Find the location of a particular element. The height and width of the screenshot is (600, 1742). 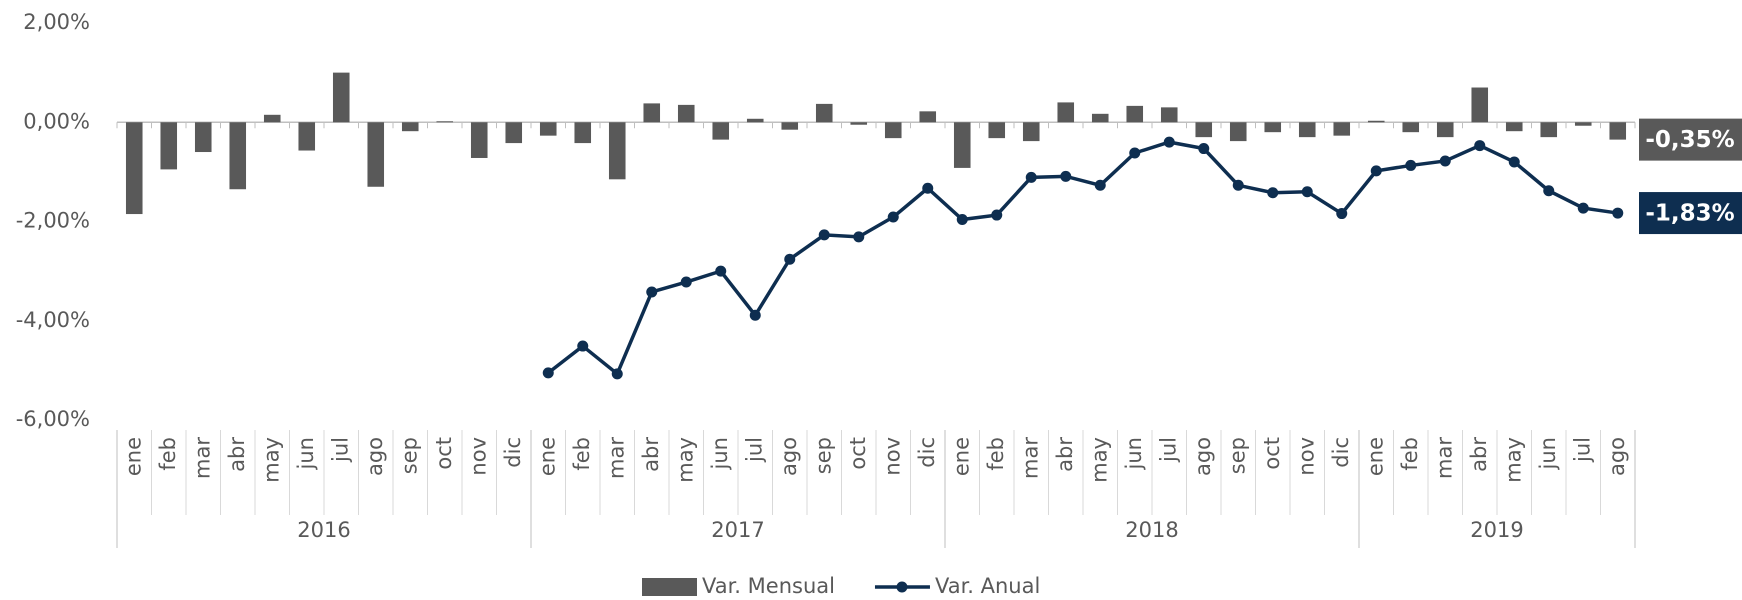

y-tick-label: -2,00% is located at coordinates (53, 221).